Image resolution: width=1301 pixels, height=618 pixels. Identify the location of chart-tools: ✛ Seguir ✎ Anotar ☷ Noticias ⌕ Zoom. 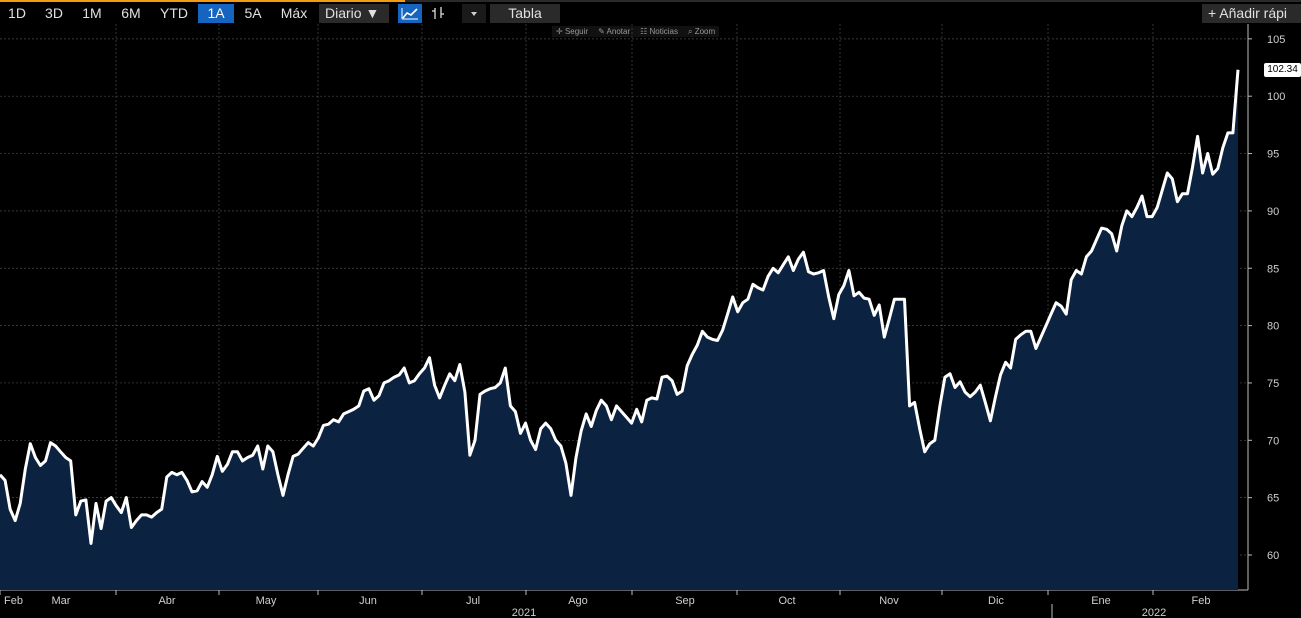
(636, 31).